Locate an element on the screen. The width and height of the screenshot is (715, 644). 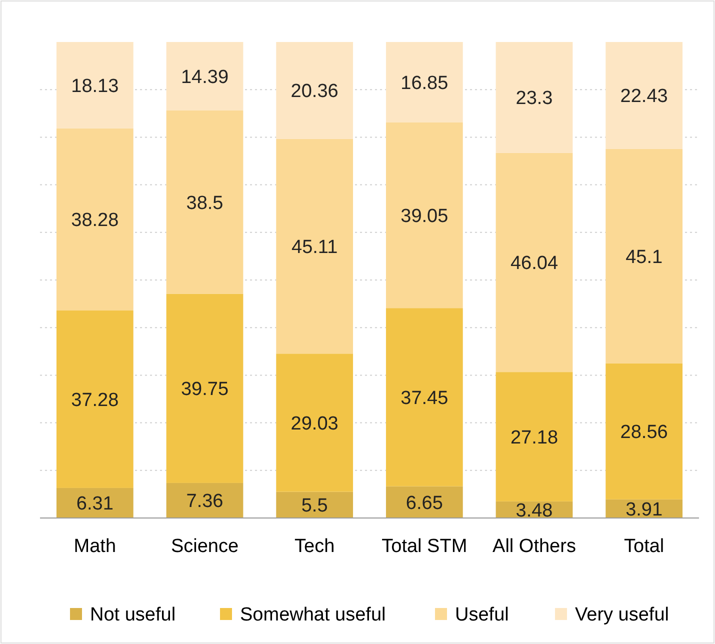
data-label: 20.36 is located at coordinates (314, 91).